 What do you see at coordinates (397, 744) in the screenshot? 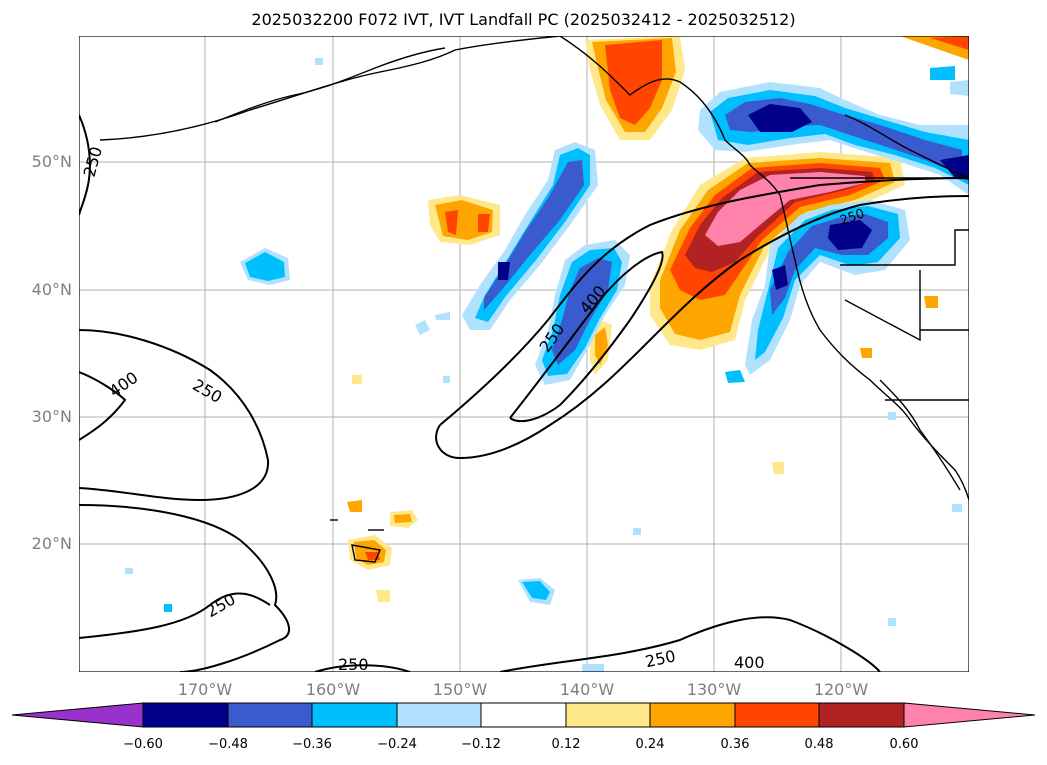
I see `colorbar-tick-label: −0.24` at bounding box center [397, 744].